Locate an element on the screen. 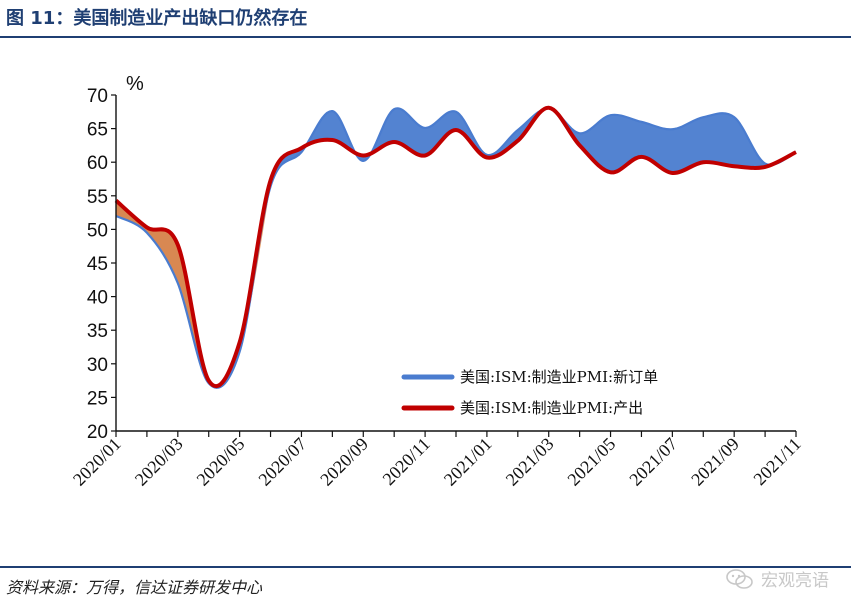 The height and width of the screenshot is (608, 851). point-new-orders-2021/06 is located at coordinates (641, 121).